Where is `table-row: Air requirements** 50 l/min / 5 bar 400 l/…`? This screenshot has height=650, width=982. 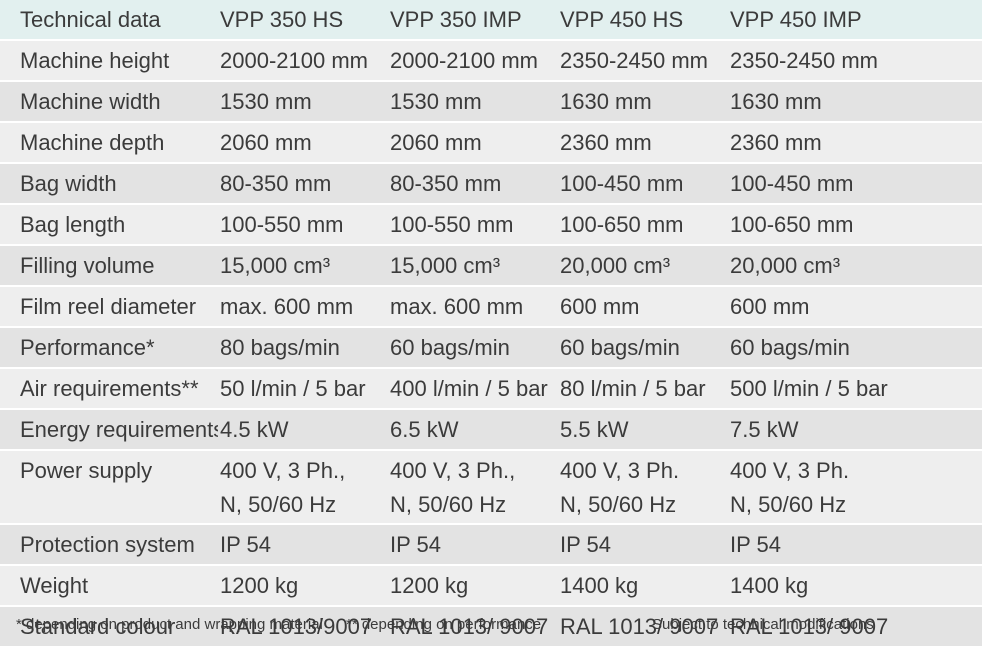
table-row: Air requirements** 50 l/min / 5 bar 400 l/… is located at coordinates (491, 389).